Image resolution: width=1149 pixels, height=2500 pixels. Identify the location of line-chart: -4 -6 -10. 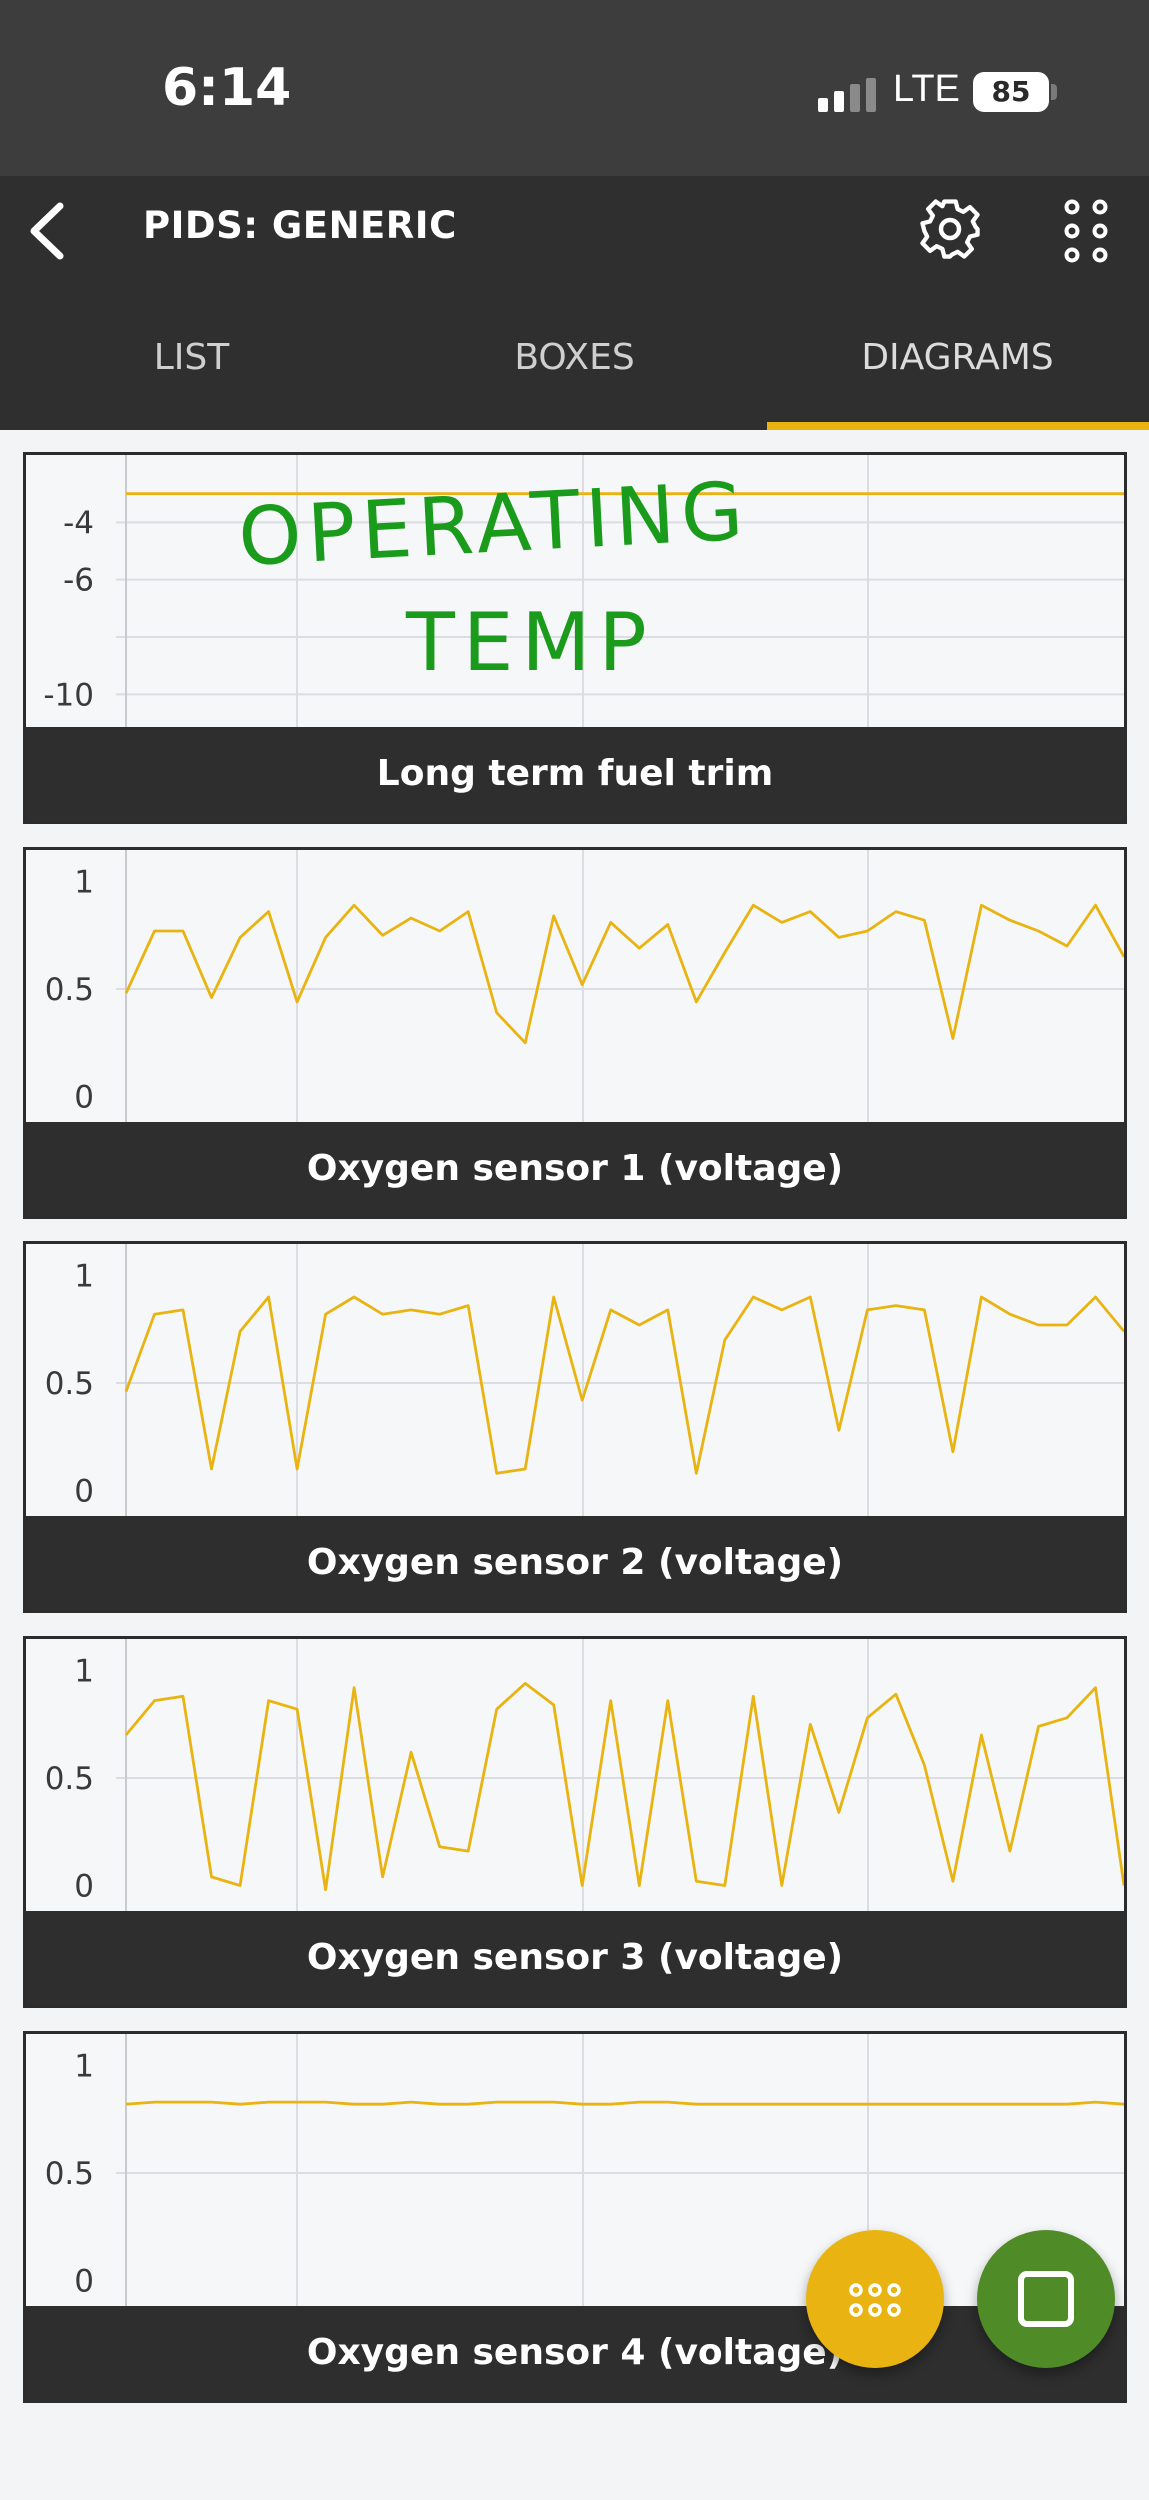
(583, 591).